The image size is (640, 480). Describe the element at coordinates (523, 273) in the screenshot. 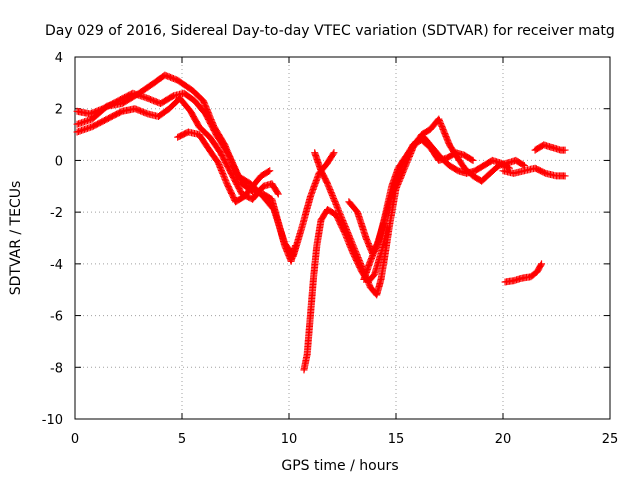

I see `series-track-k` at that location.